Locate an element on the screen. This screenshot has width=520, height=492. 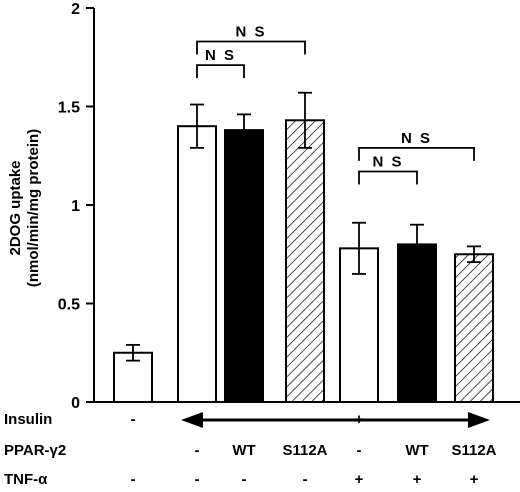
y-ticks: 0 0.5 1 1.5 2 is located at coordinates (76, 206).